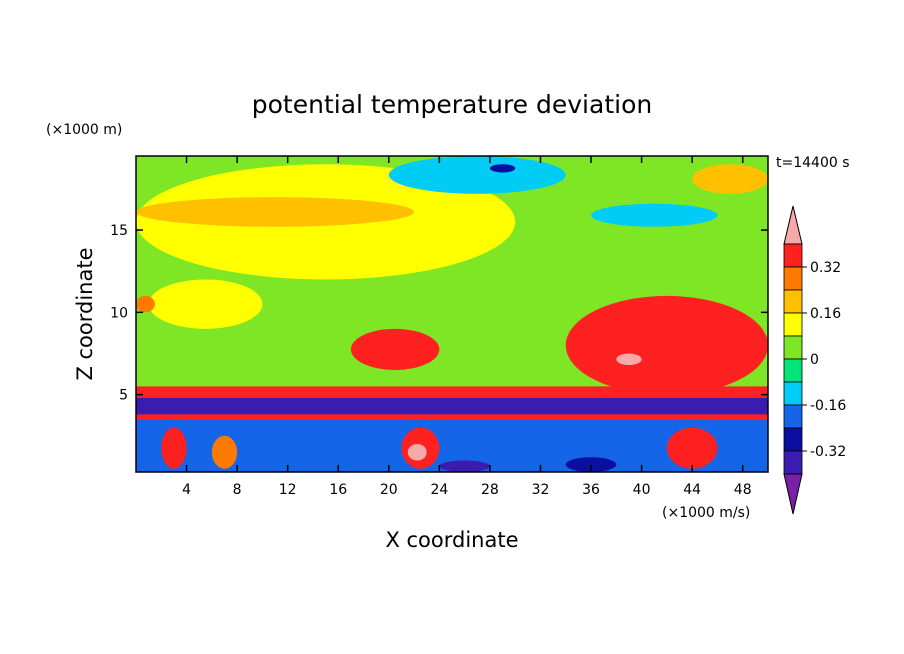 The height and width of the screenshot is (654, 904). I want to click on colorbar-tick-label: 0.32, so click(825, 268).